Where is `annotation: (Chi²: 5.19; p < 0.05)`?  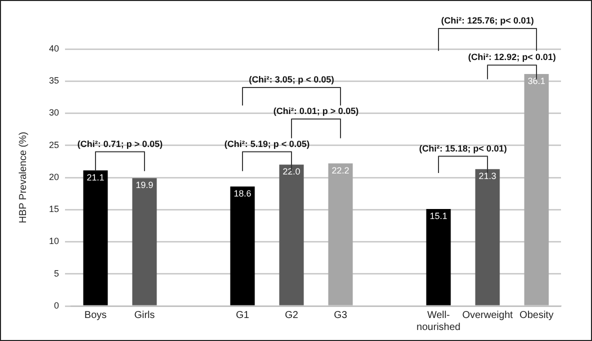
annotation: (Chi²: 5.19; p < 0.05) is located at coordinates (267, 143).